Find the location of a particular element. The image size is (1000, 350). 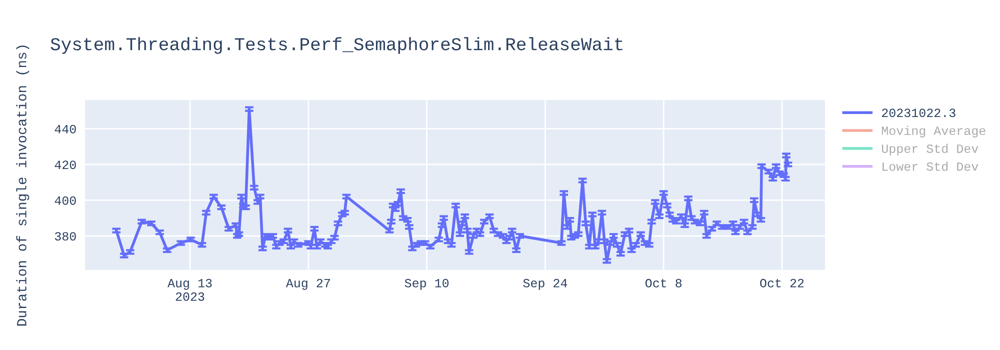

x-tick-label: Sep 24 is located at coordinates (545, 284).